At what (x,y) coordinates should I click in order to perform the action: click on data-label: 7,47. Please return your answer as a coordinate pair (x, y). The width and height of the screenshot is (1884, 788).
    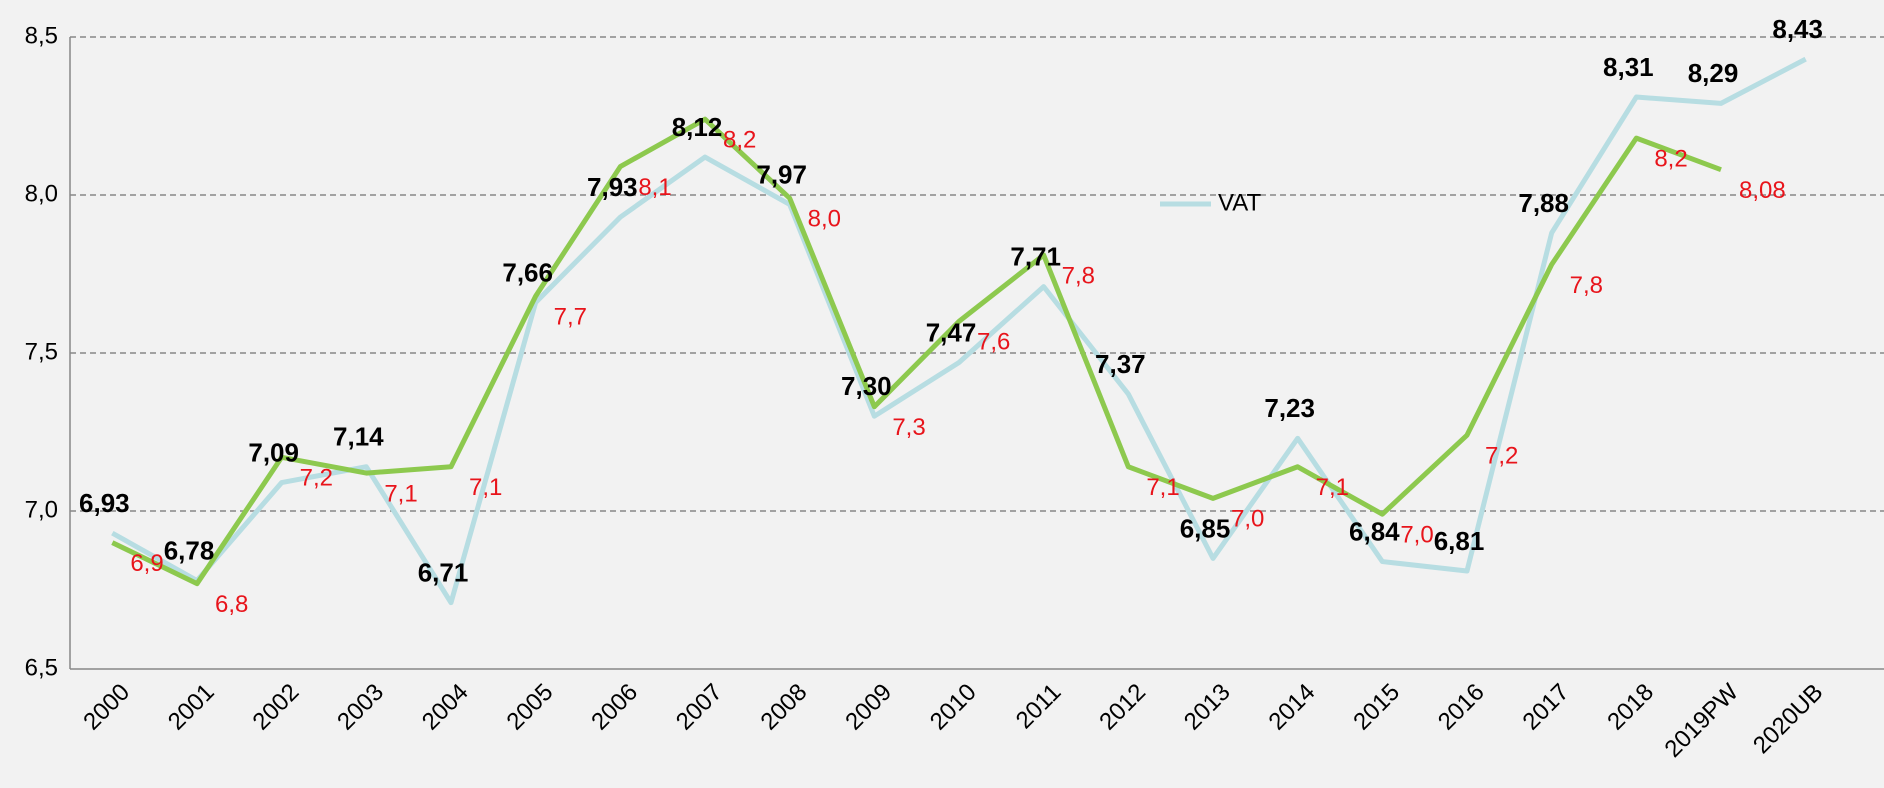
    Looking at the image, I should click on (951, 332).